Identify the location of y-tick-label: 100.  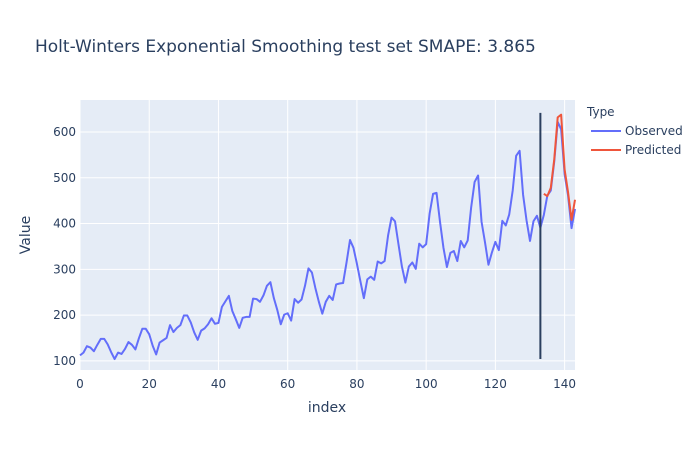
(64, 361).